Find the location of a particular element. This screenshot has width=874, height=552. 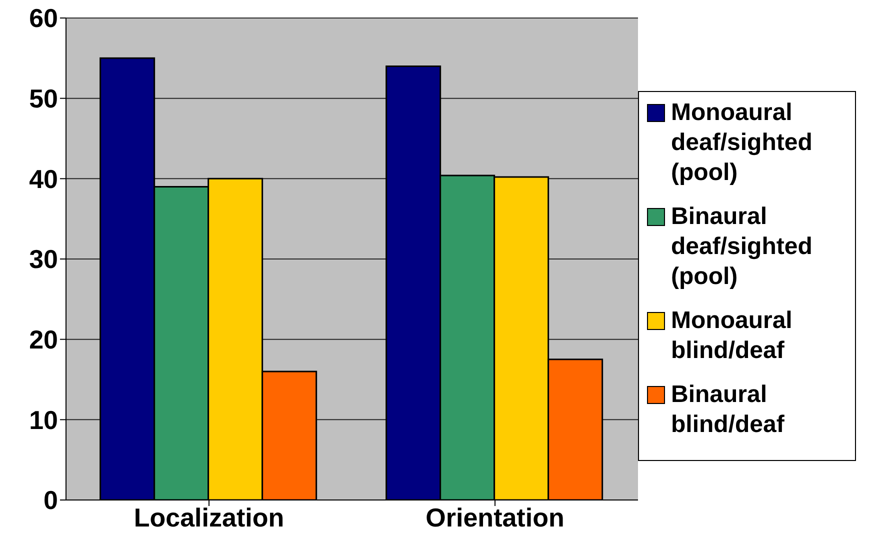

legend-label: Binaural deaf/sighted (pool) is located at coordinates (742, 247).